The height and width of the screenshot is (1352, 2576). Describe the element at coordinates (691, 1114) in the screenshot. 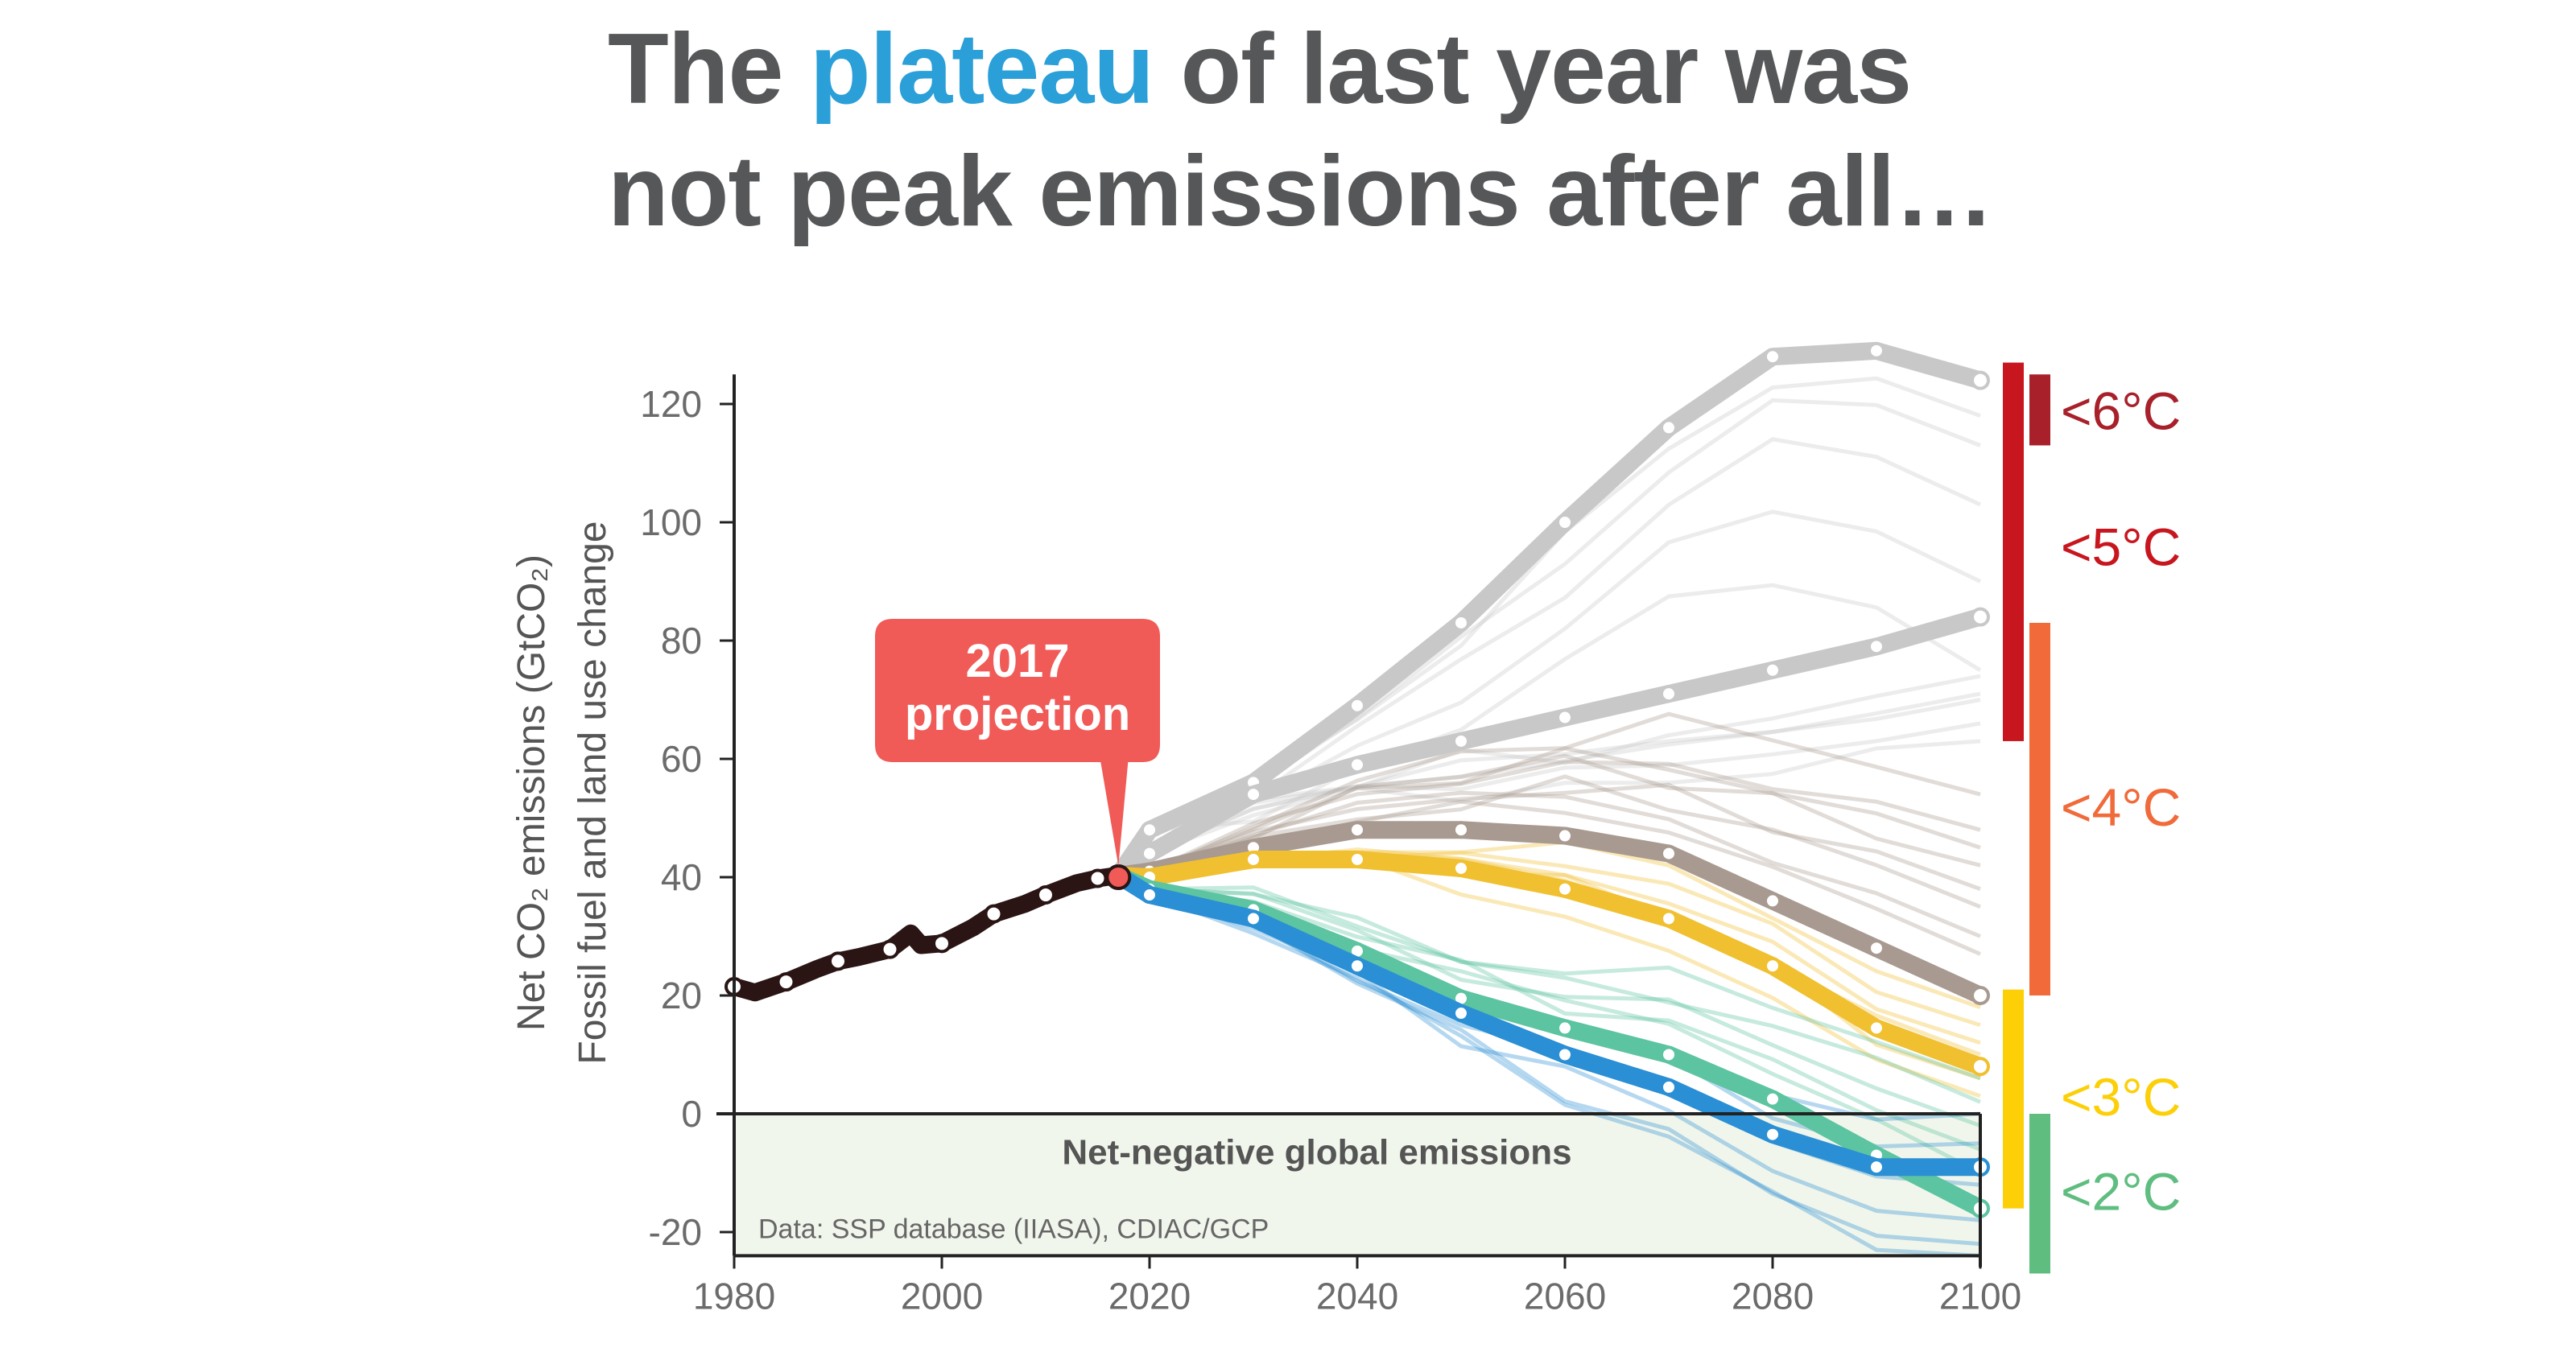

I see `y-tick-label: 0` at that location.